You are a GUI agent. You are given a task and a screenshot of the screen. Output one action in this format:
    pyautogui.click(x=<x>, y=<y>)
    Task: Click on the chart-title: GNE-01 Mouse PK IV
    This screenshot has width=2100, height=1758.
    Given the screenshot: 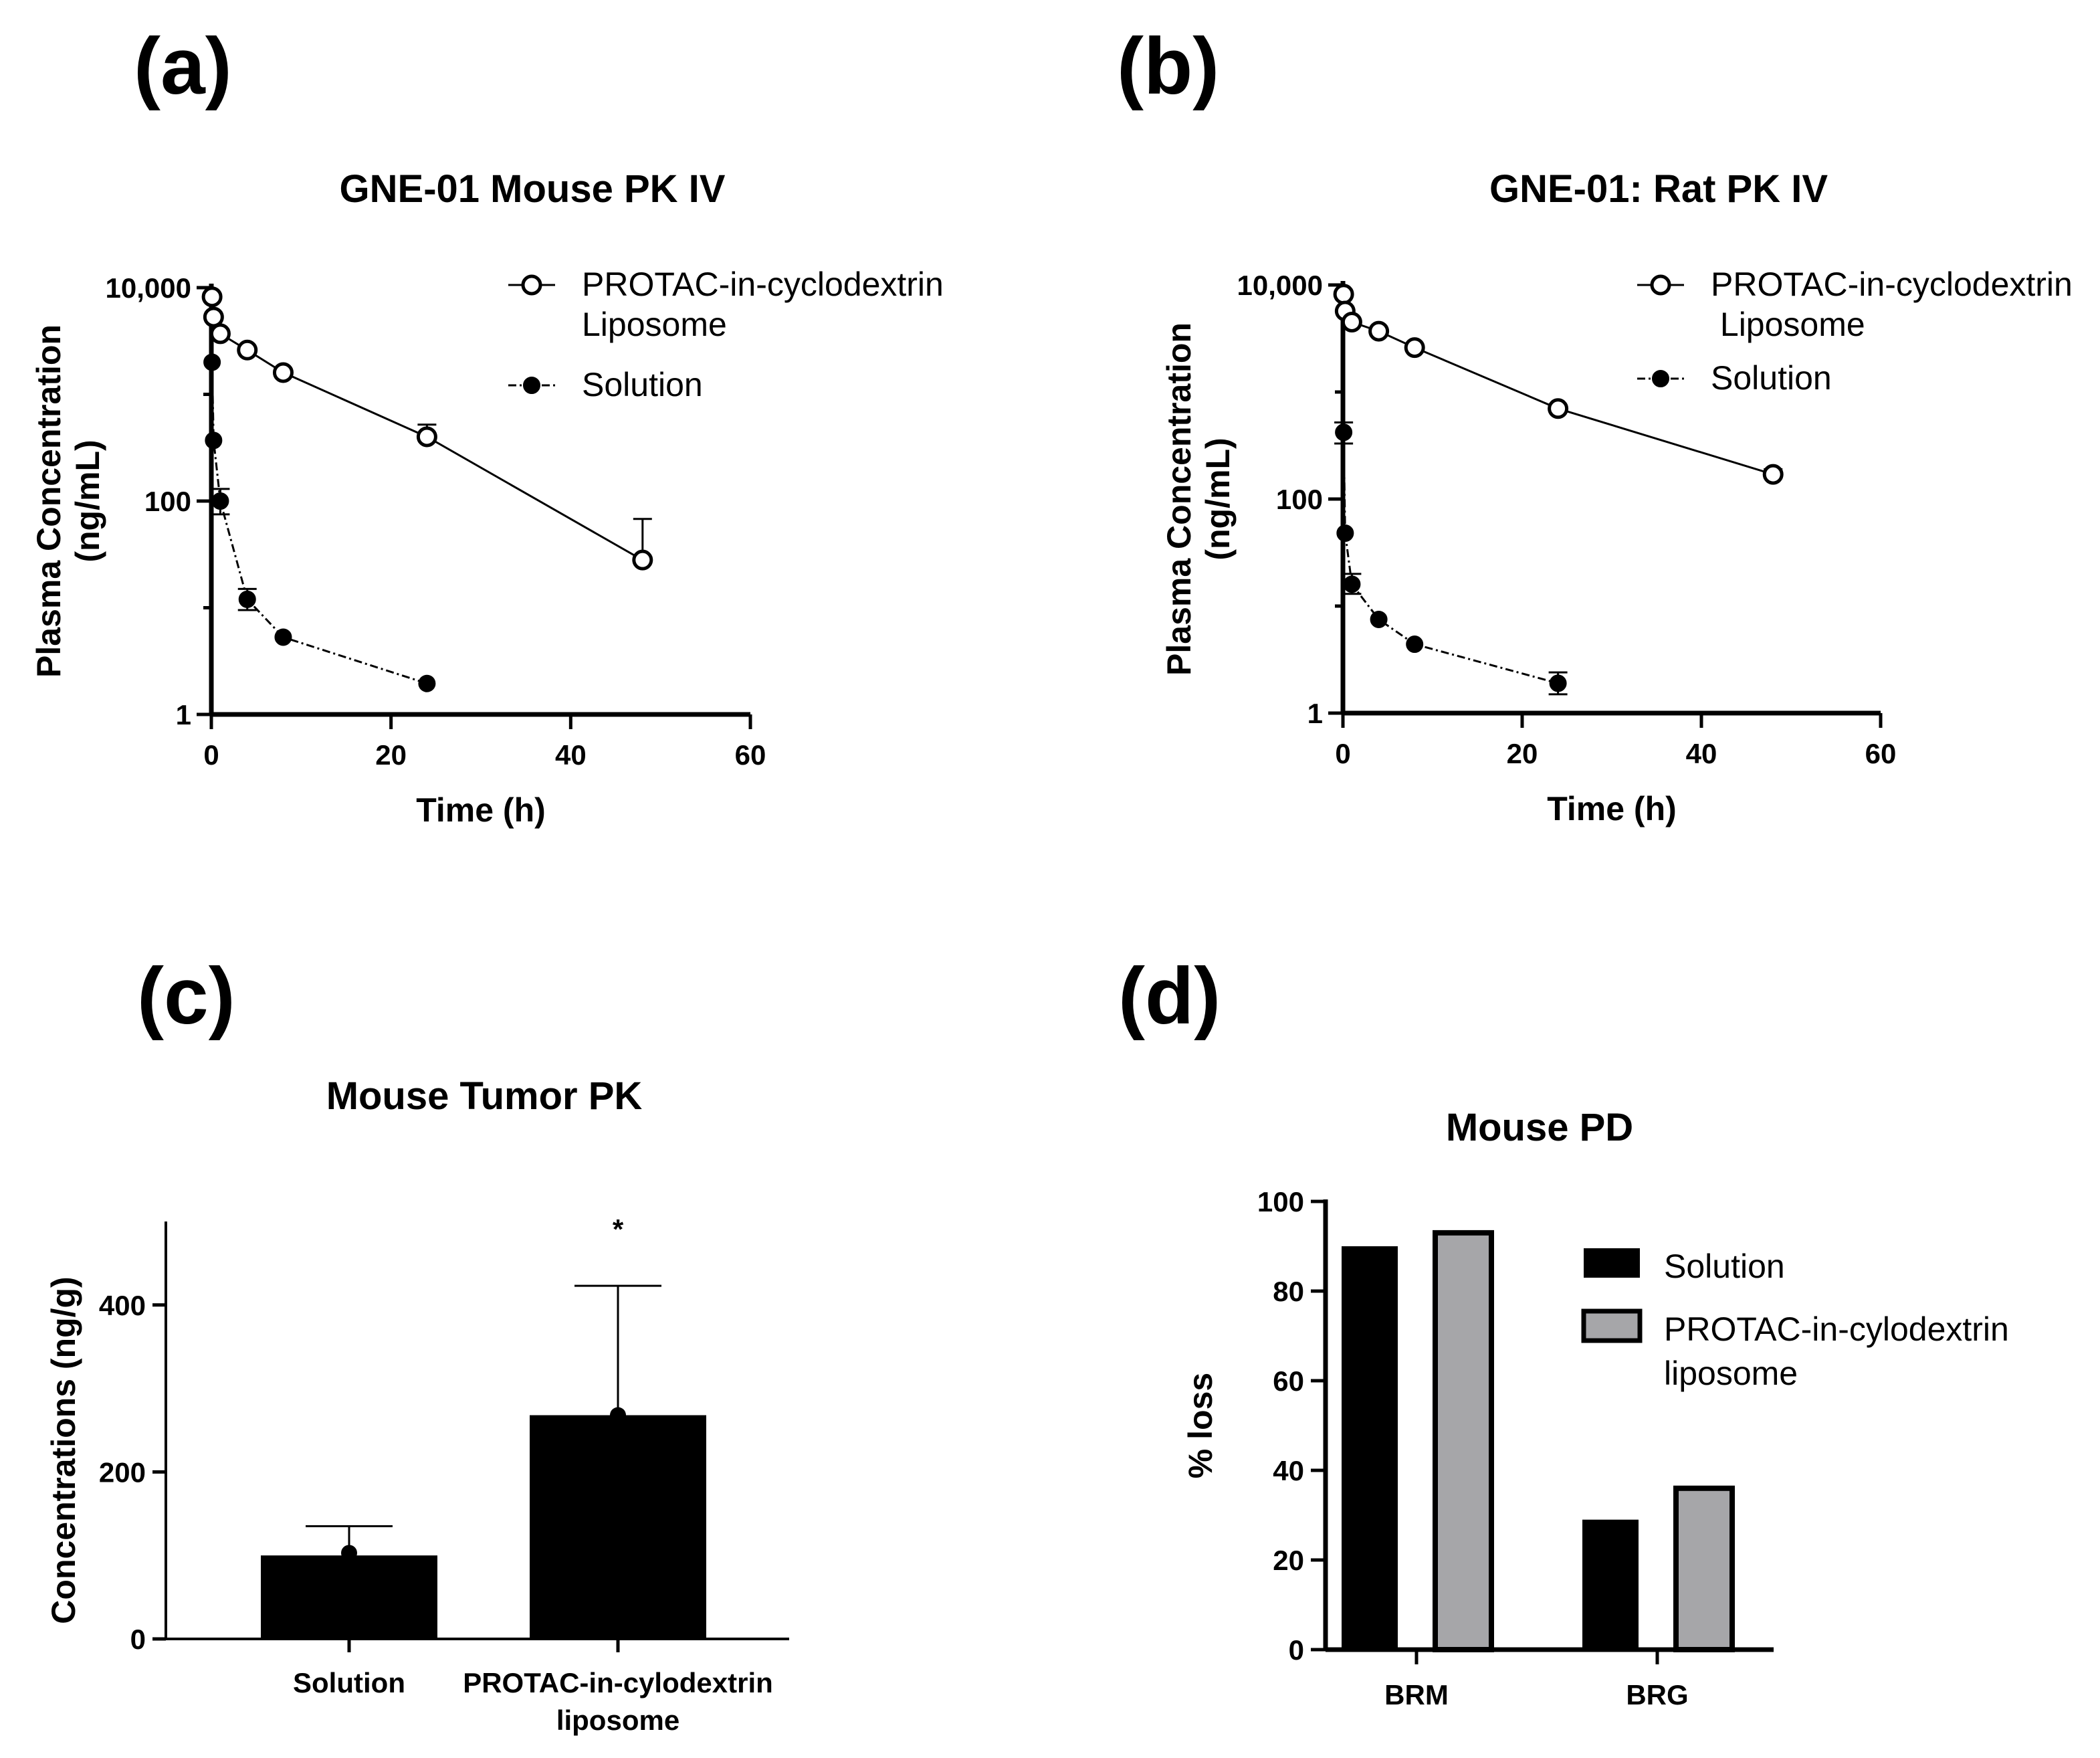 What is the action you would take?
    pyautogui.click(x=533, y=189)
    